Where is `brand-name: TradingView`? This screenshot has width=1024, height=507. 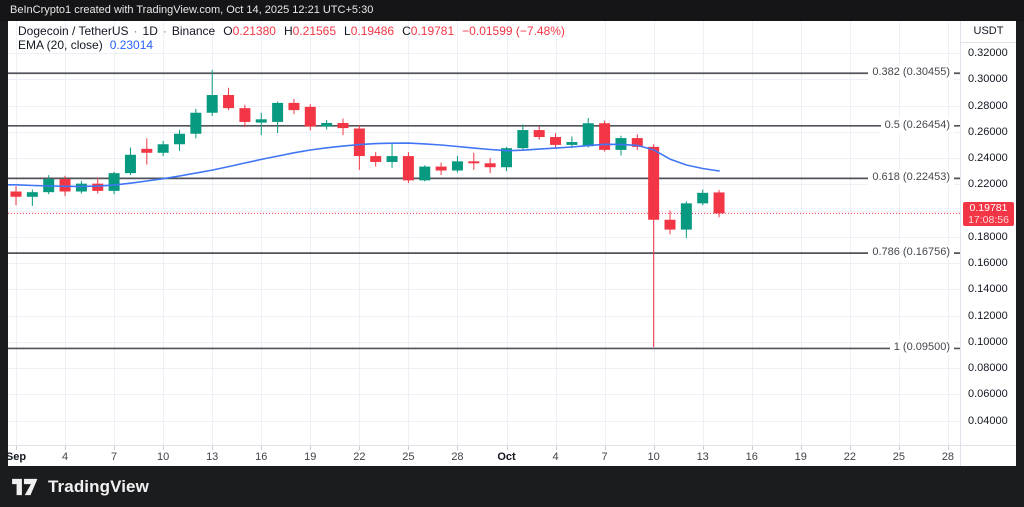
brand-name: TradingView is located at coordinates (98, 486).